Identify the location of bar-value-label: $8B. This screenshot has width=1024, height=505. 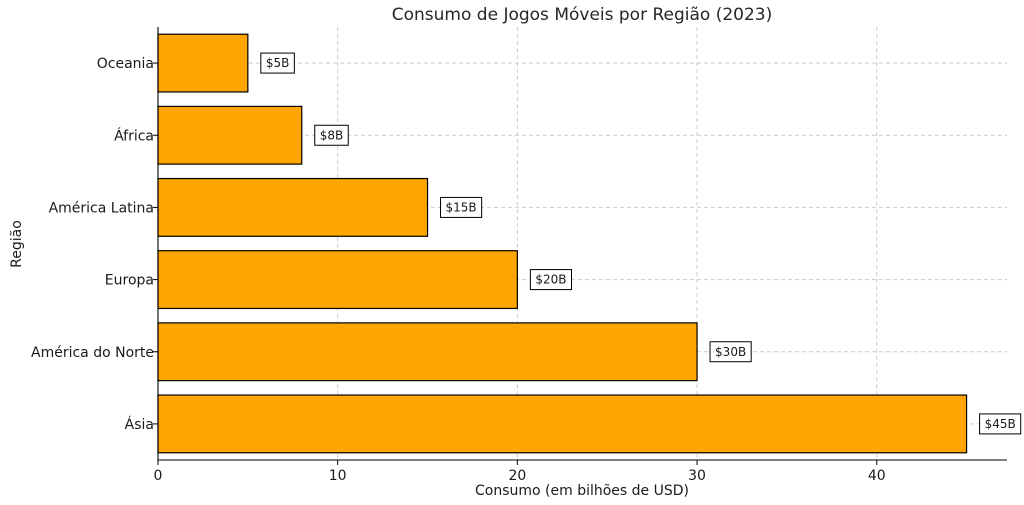
(332, 135).